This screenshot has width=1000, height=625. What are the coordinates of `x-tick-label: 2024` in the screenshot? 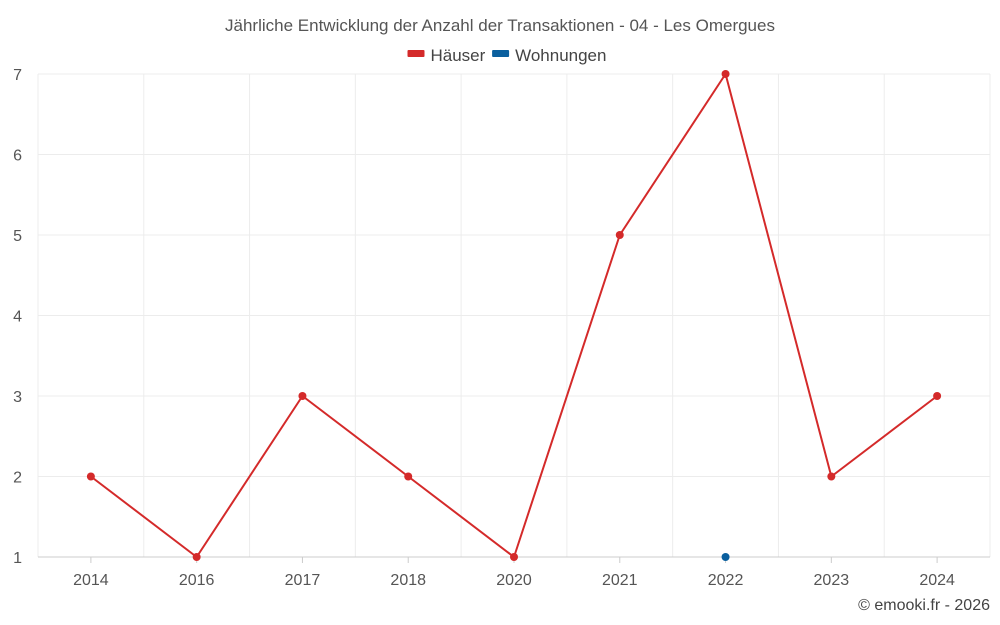 It's located at (937, 580).